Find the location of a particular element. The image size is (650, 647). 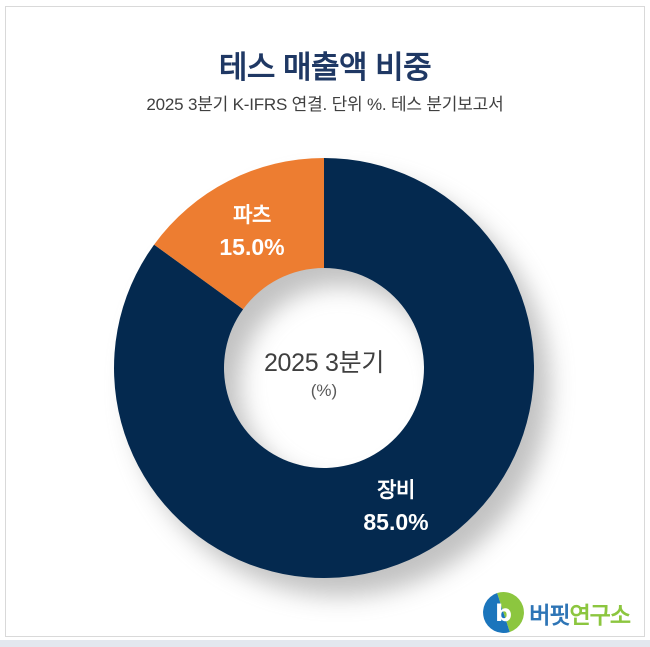

donut-slice-parts is located at coordinates (239, 234).